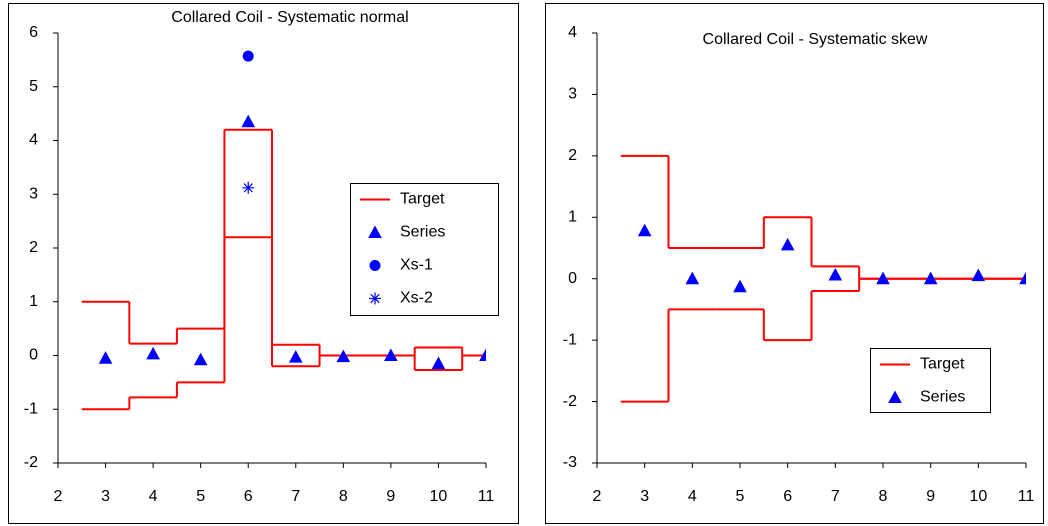 Image resolution: width=1048 pixels, height=526 pixels. What do you see at coordinates (416, 298) in the screenshot?
I see `legend-label: Xs-2` at bounding box center [416, 298].